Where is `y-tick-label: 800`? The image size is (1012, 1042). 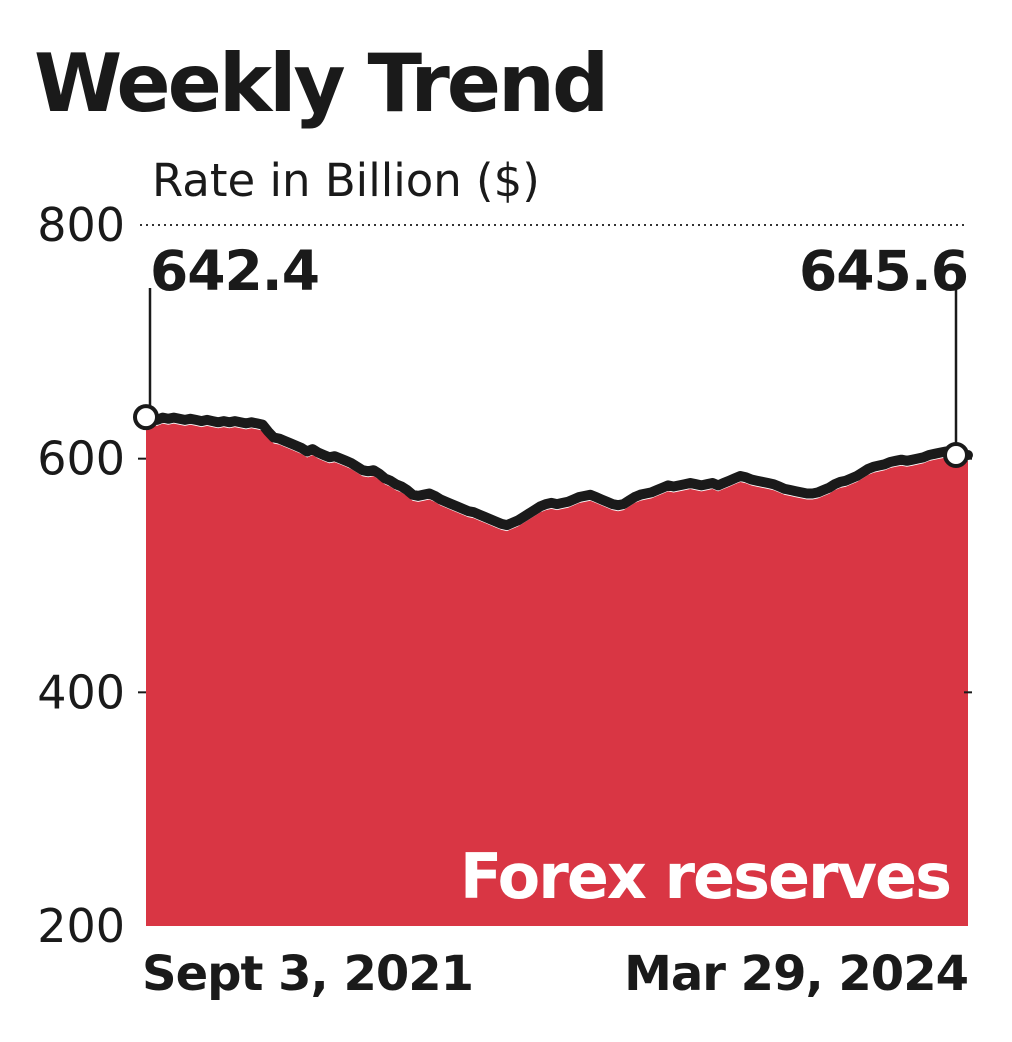 y-tick-label: 800 is located at coordinates (81, 225).